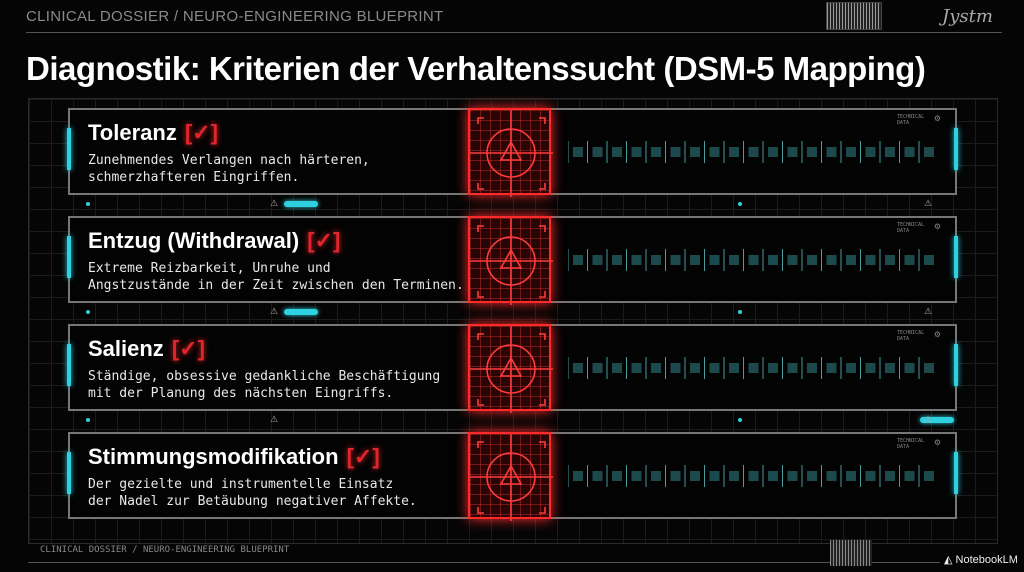 The height and width of the screenshot is (572, 1024). Describe the element at coordinates (126, 348) in the screenshot. I see `criterion-title-text: Salienz` at that location.